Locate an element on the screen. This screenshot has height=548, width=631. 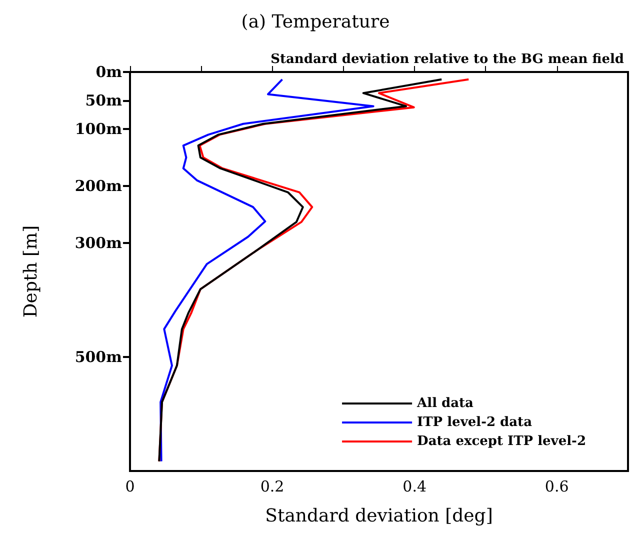
x-tick-label: 0.4 is located at coordinates (414, 487).